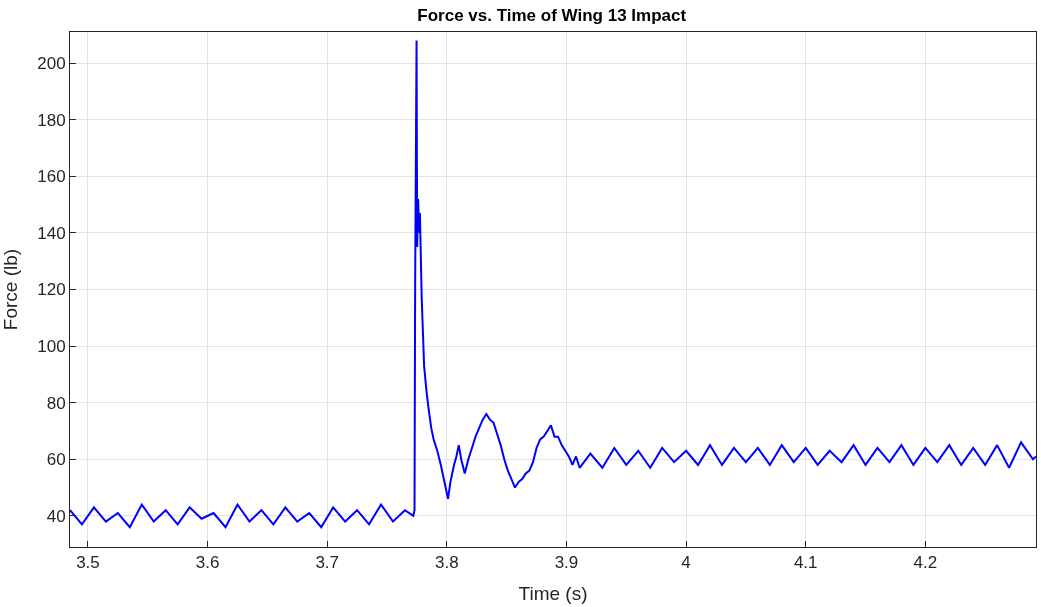  Describe the element at coordinates (552, 15) in the screenshot. I see `chart-title: Force vs. Time of Wing 13 Impact` at that location.